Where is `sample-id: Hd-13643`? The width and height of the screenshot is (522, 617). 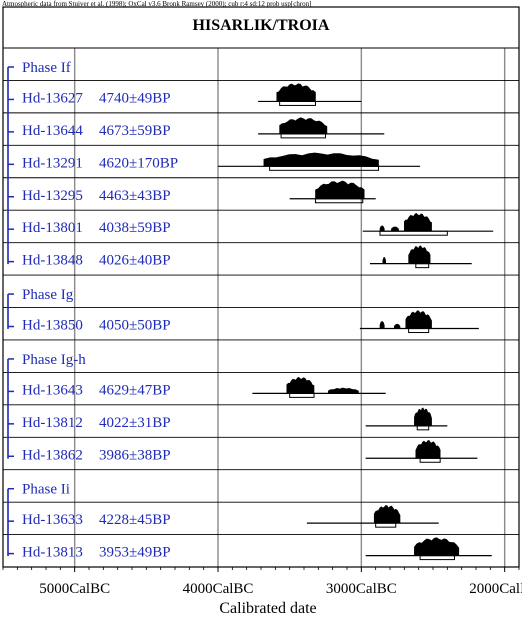
sample-id: Hd-13643 is located at coordinates (52, 390).